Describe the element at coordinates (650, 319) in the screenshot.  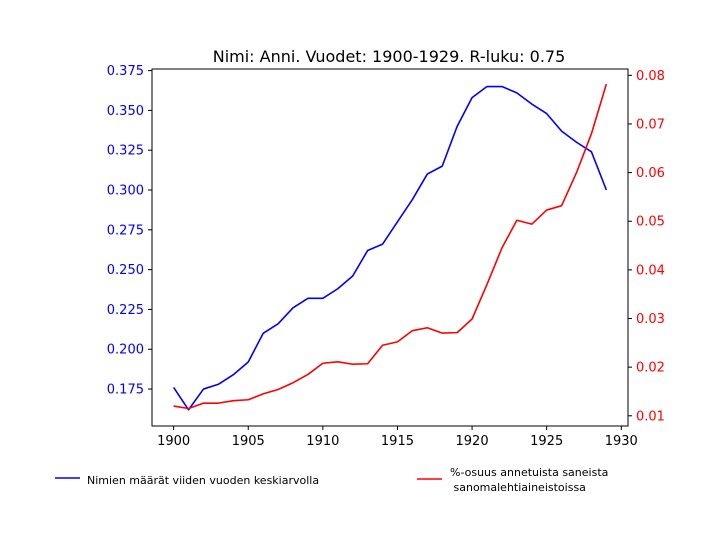
I see `right-y-tick-label: 0.03` at that location.